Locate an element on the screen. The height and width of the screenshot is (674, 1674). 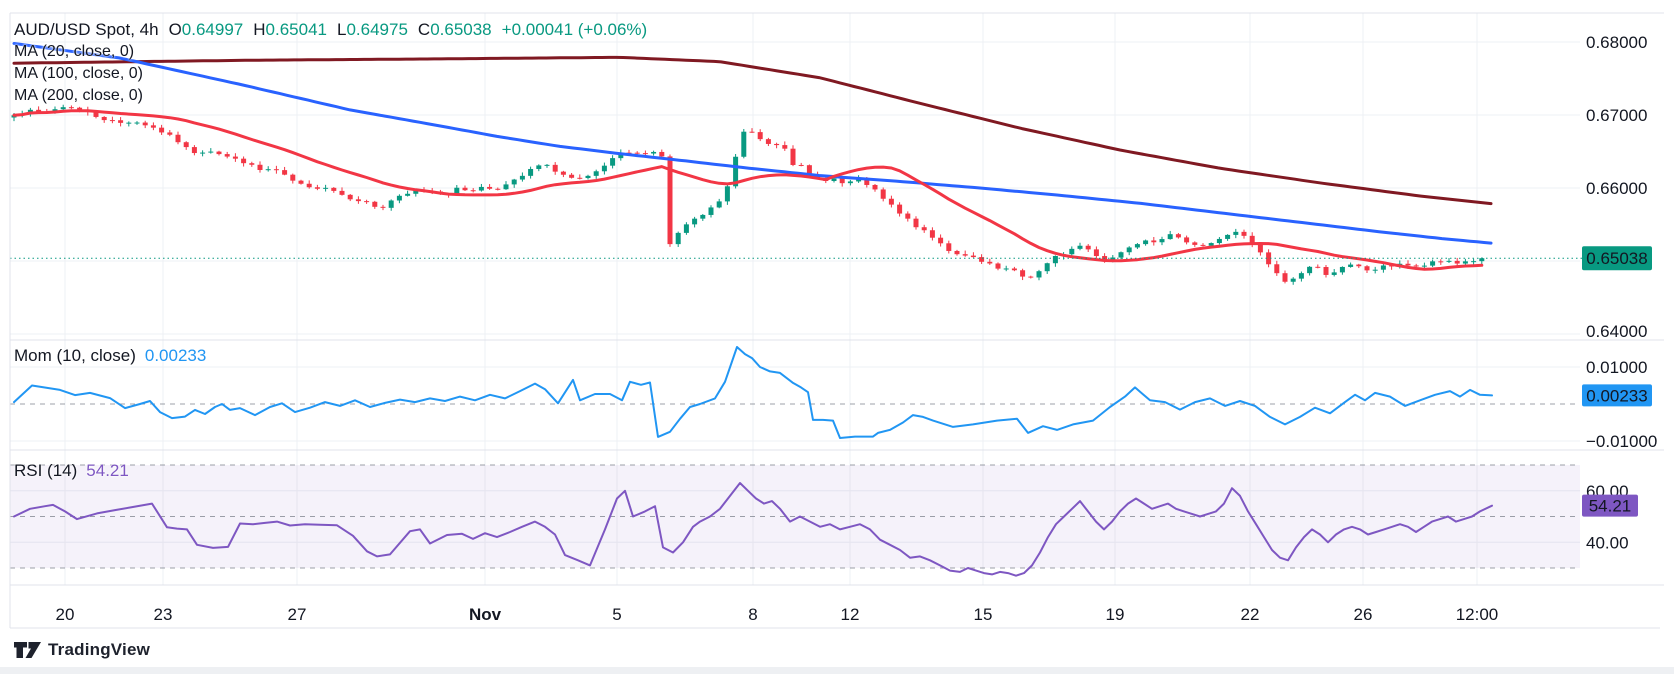
rsi-value-badge-text: 54.21 is located at coordinates (1610, 506).